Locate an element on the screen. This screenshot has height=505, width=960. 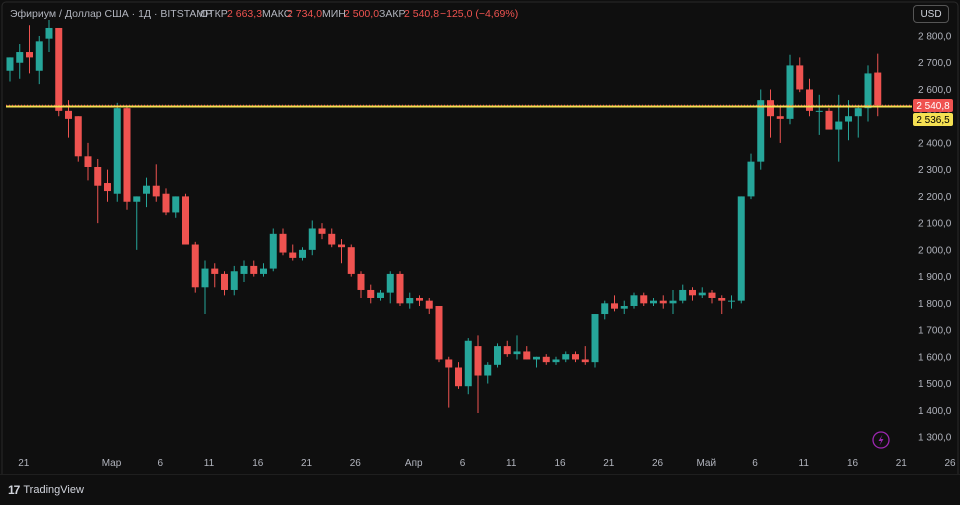
open-value: 2 663,3 is located at coordinates (244, 14).